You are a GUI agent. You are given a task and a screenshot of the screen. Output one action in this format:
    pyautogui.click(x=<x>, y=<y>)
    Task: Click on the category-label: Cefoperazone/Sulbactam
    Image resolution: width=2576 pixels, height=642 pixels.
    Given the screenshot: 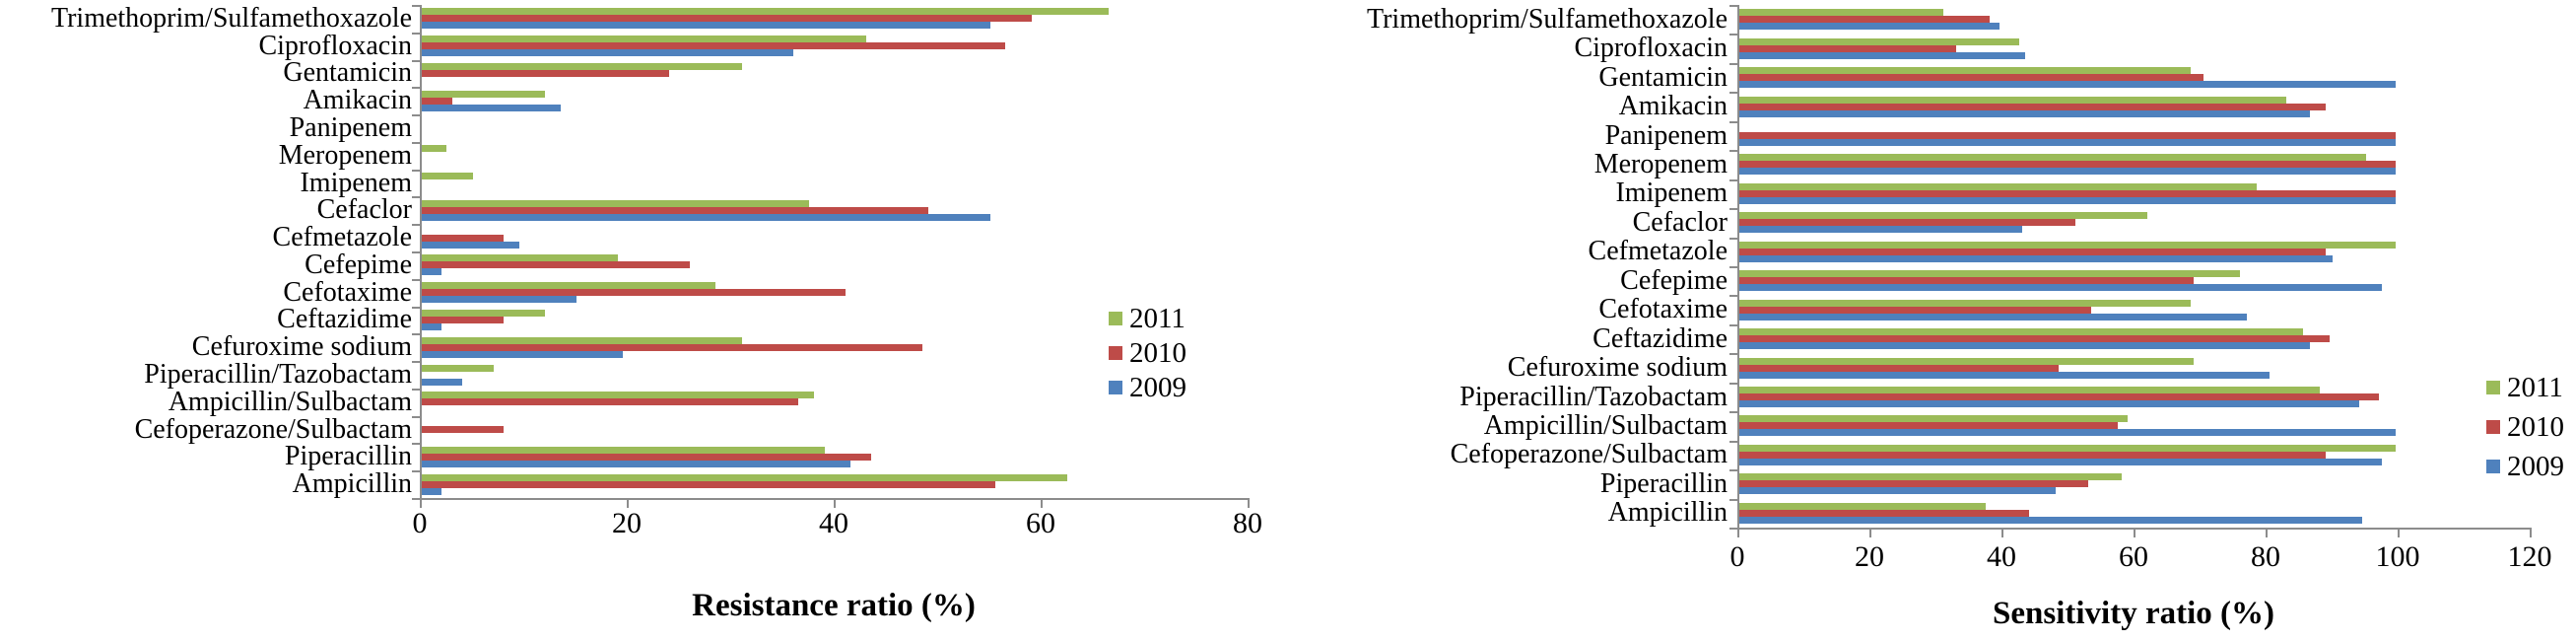 What is the action you would take?
    pyautogui.click(x=1589, y=454)
    